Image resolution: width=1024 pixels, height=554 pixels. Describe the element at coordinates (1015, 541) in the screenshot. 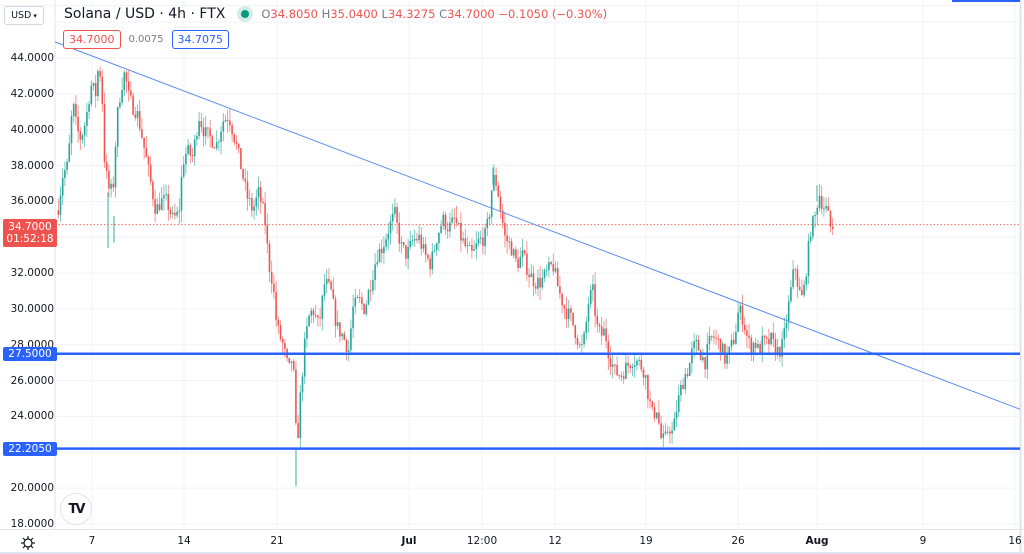

I see `time-axis-label: 16` at that location.